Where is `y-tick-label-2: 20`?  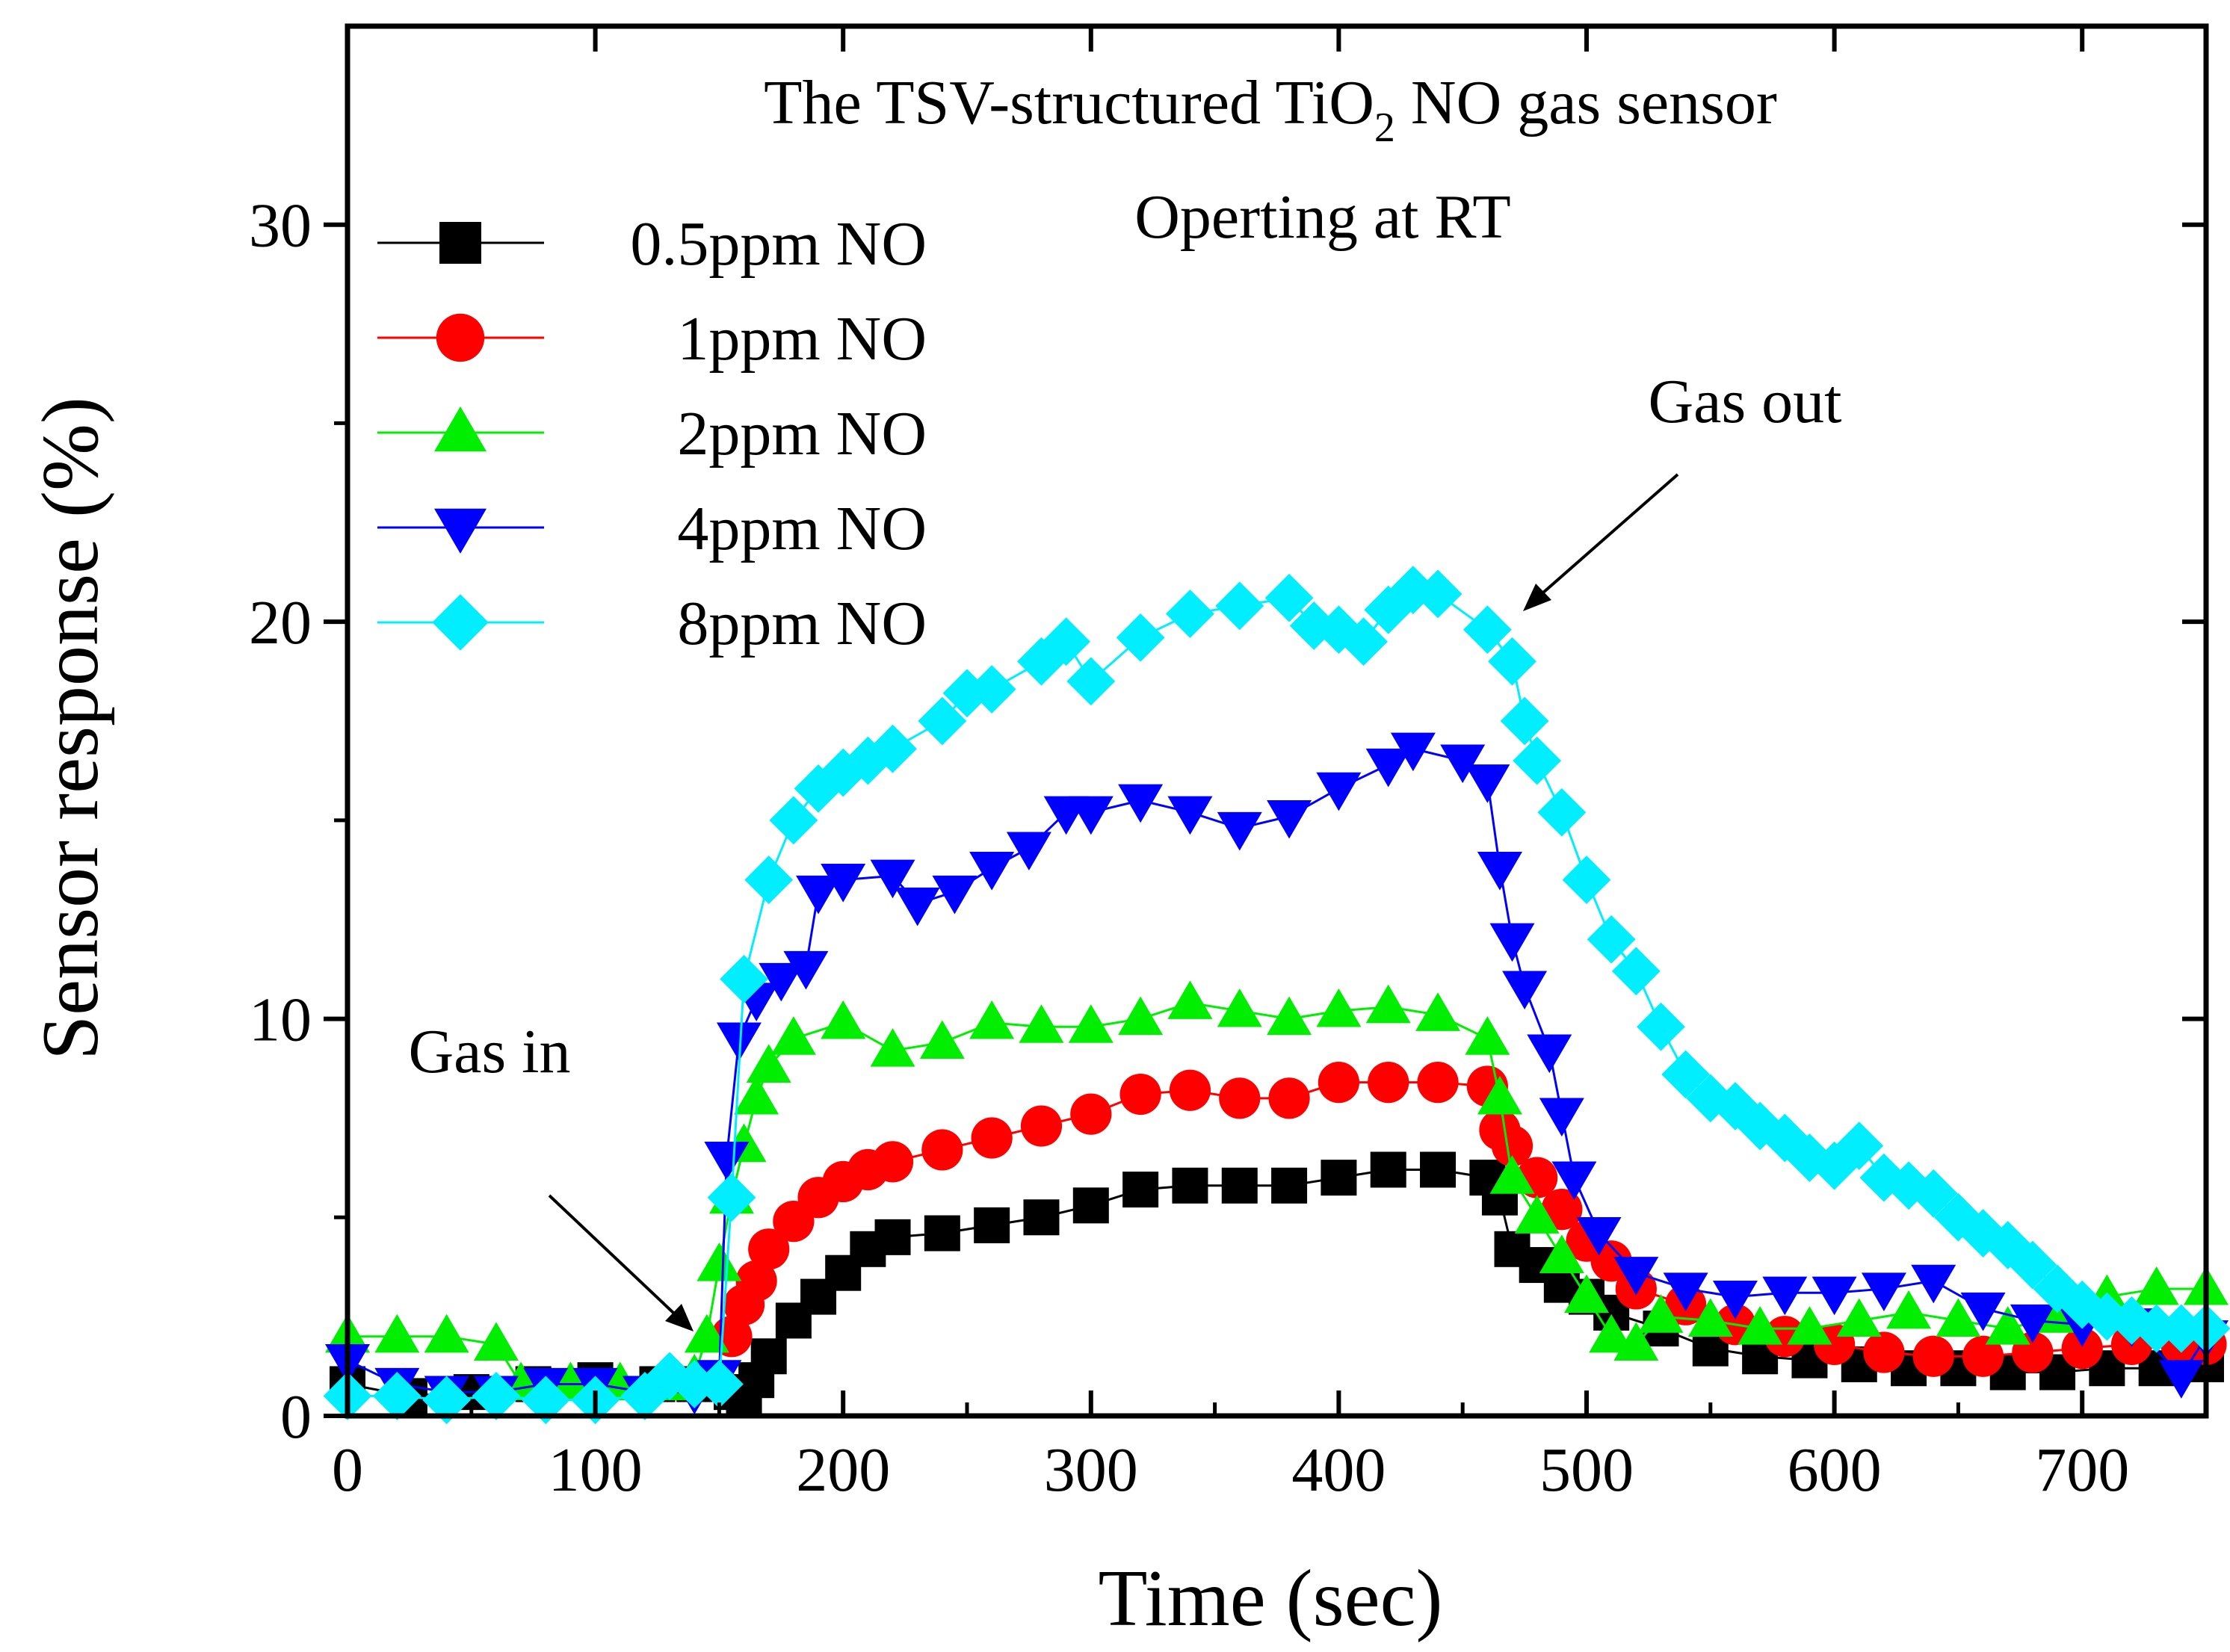 y-tick-label-2: 20 is located at coordinates (280, 623).